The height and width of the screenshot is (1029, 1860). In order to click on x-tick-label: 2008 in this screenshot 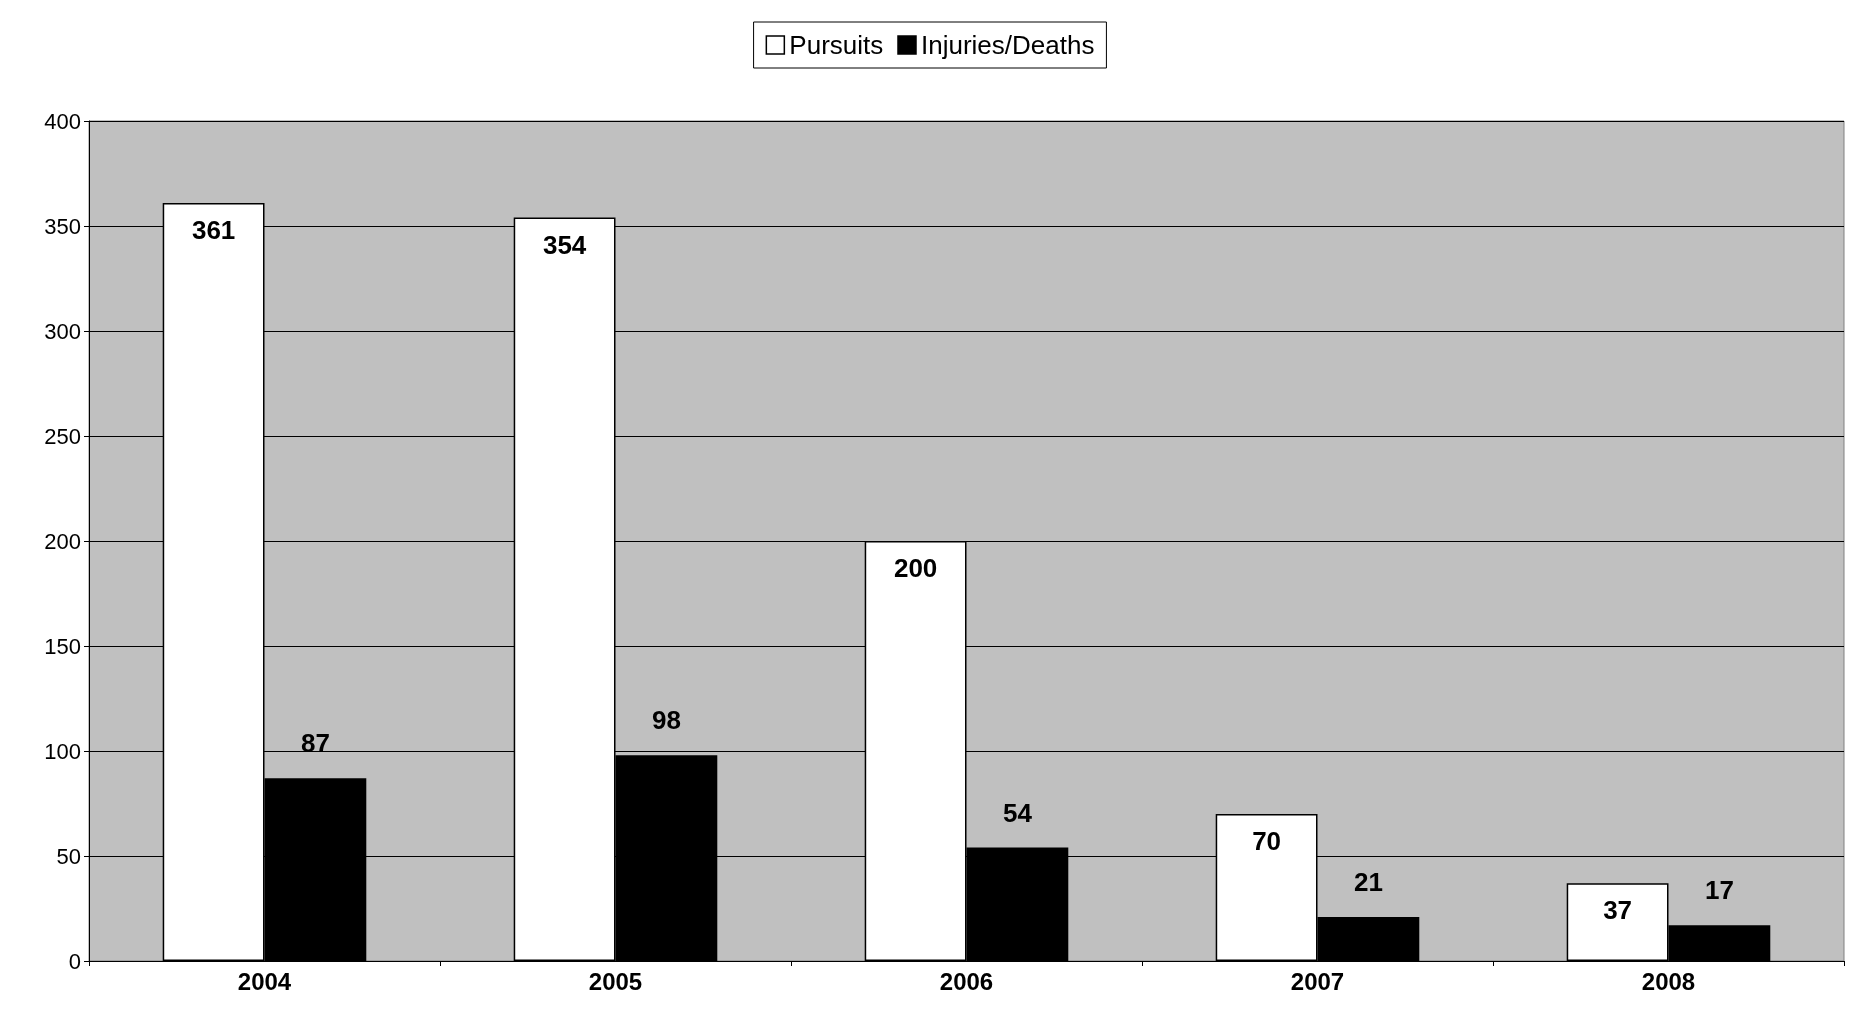, I will do `click(1668, 981)`.